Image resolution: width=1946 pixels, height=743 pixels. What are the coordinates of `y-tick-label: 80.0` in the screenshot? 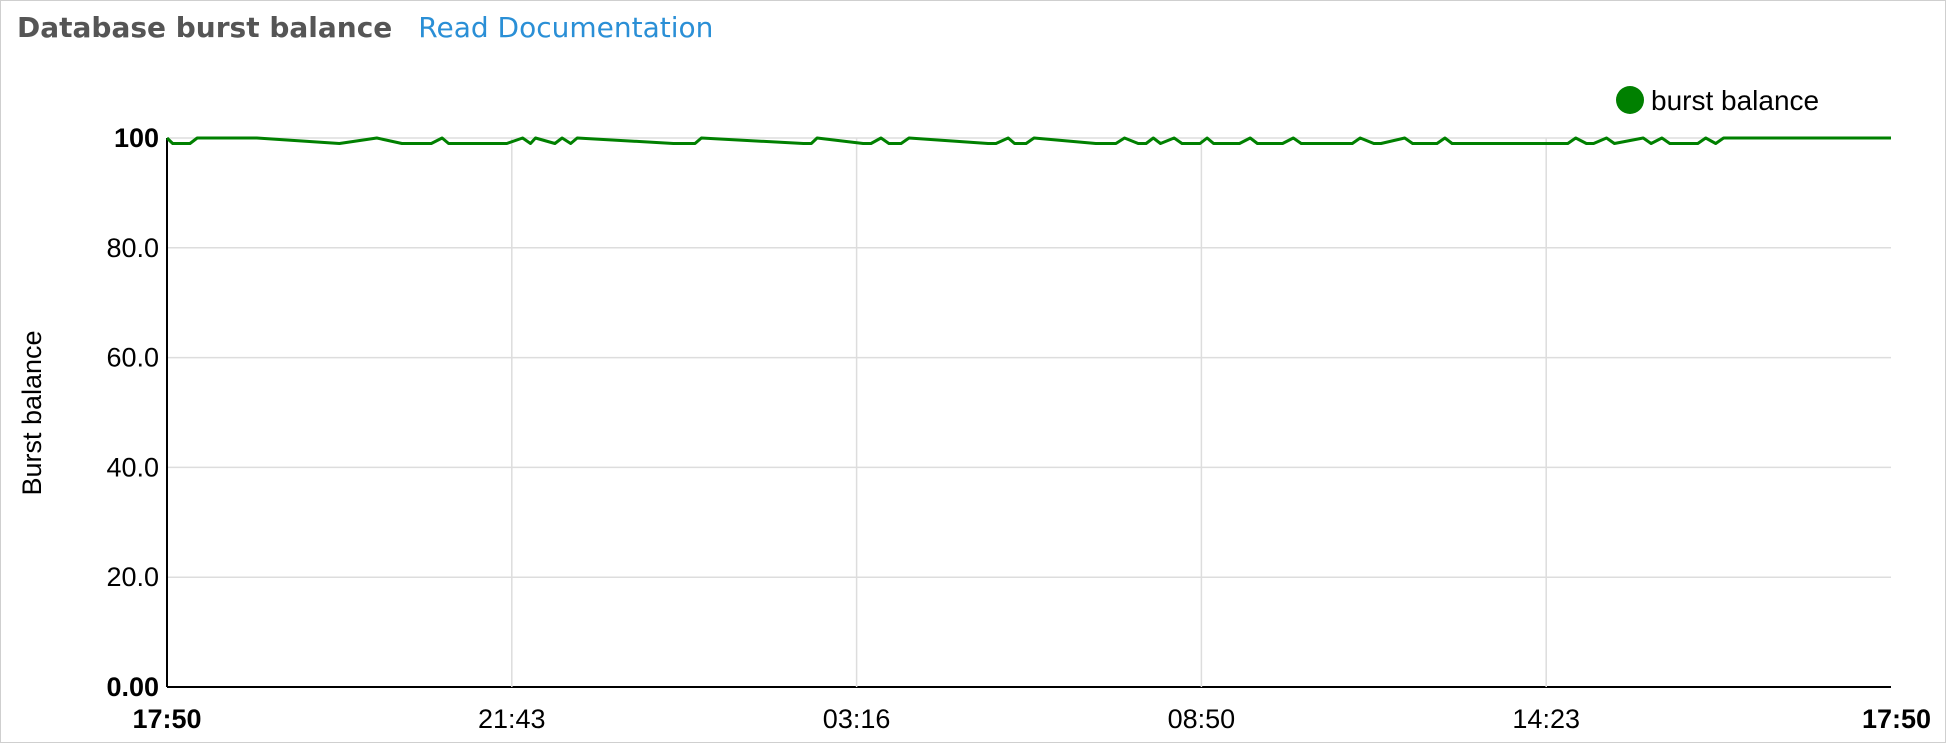 It's located at (132, 248).